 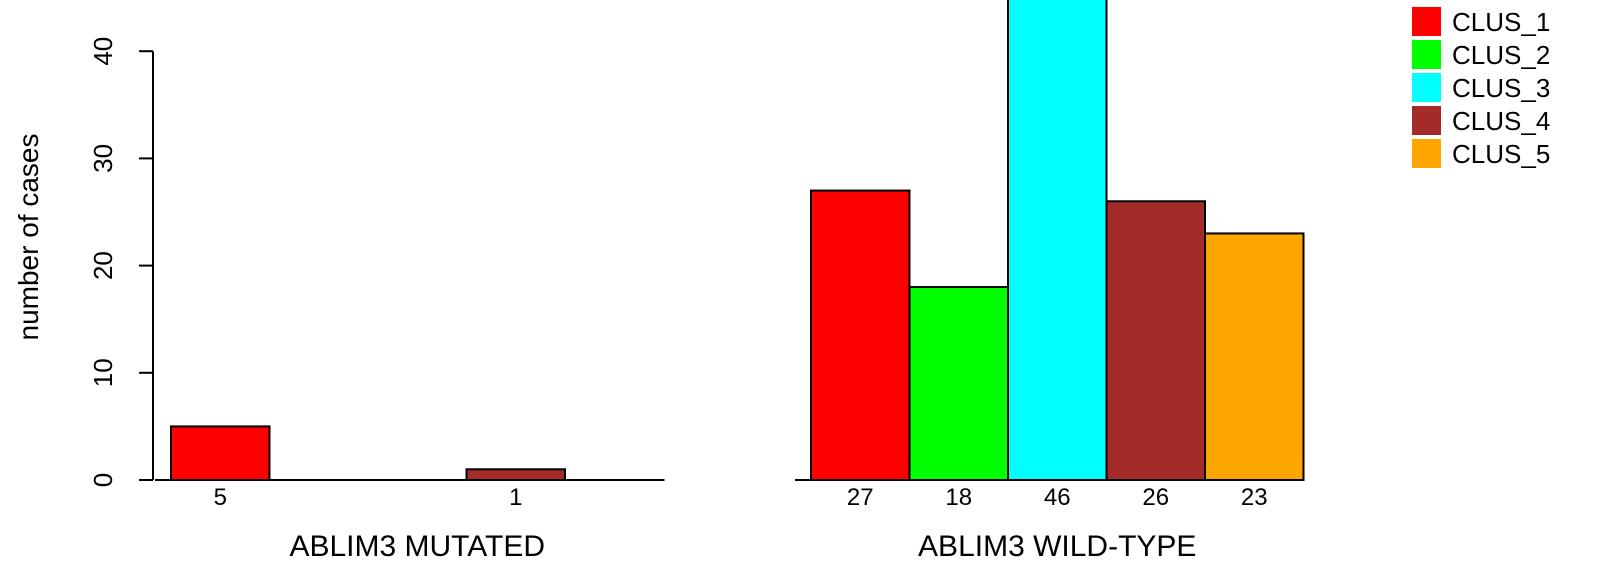 I want to click on bar-value-label: 26, so click(x=1155, y=497).